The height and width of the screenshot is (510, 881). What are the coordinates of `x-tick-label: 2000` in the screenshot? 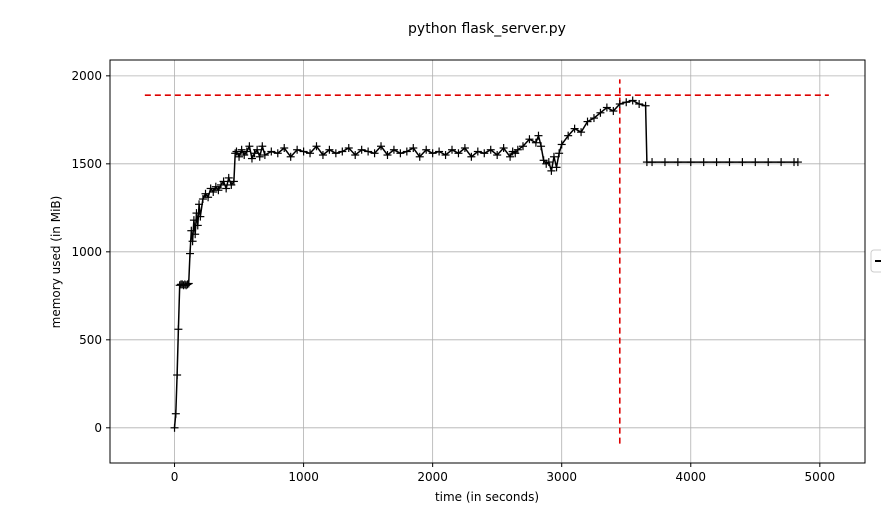 It's located at (432, 477).